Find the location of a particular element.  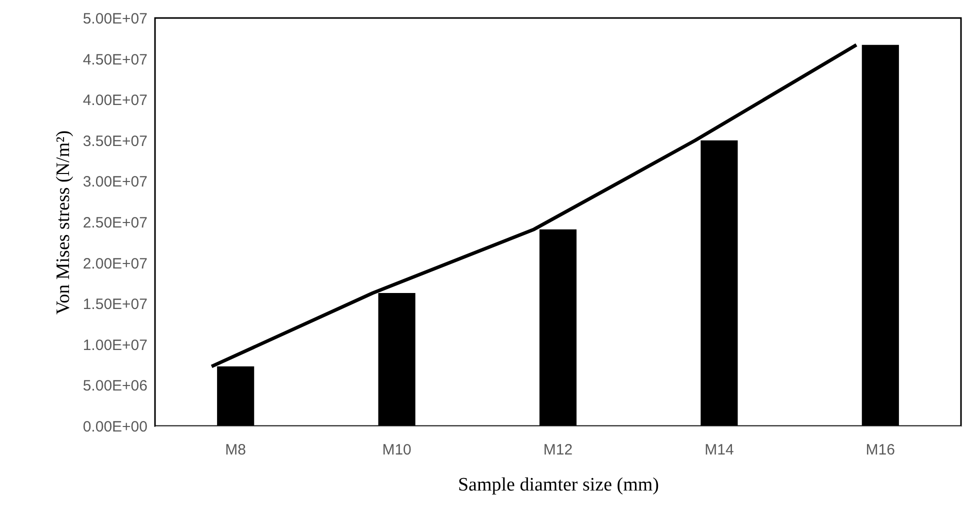

y-tick-label: 5.00E+06 is located at coordinates (115, 386).